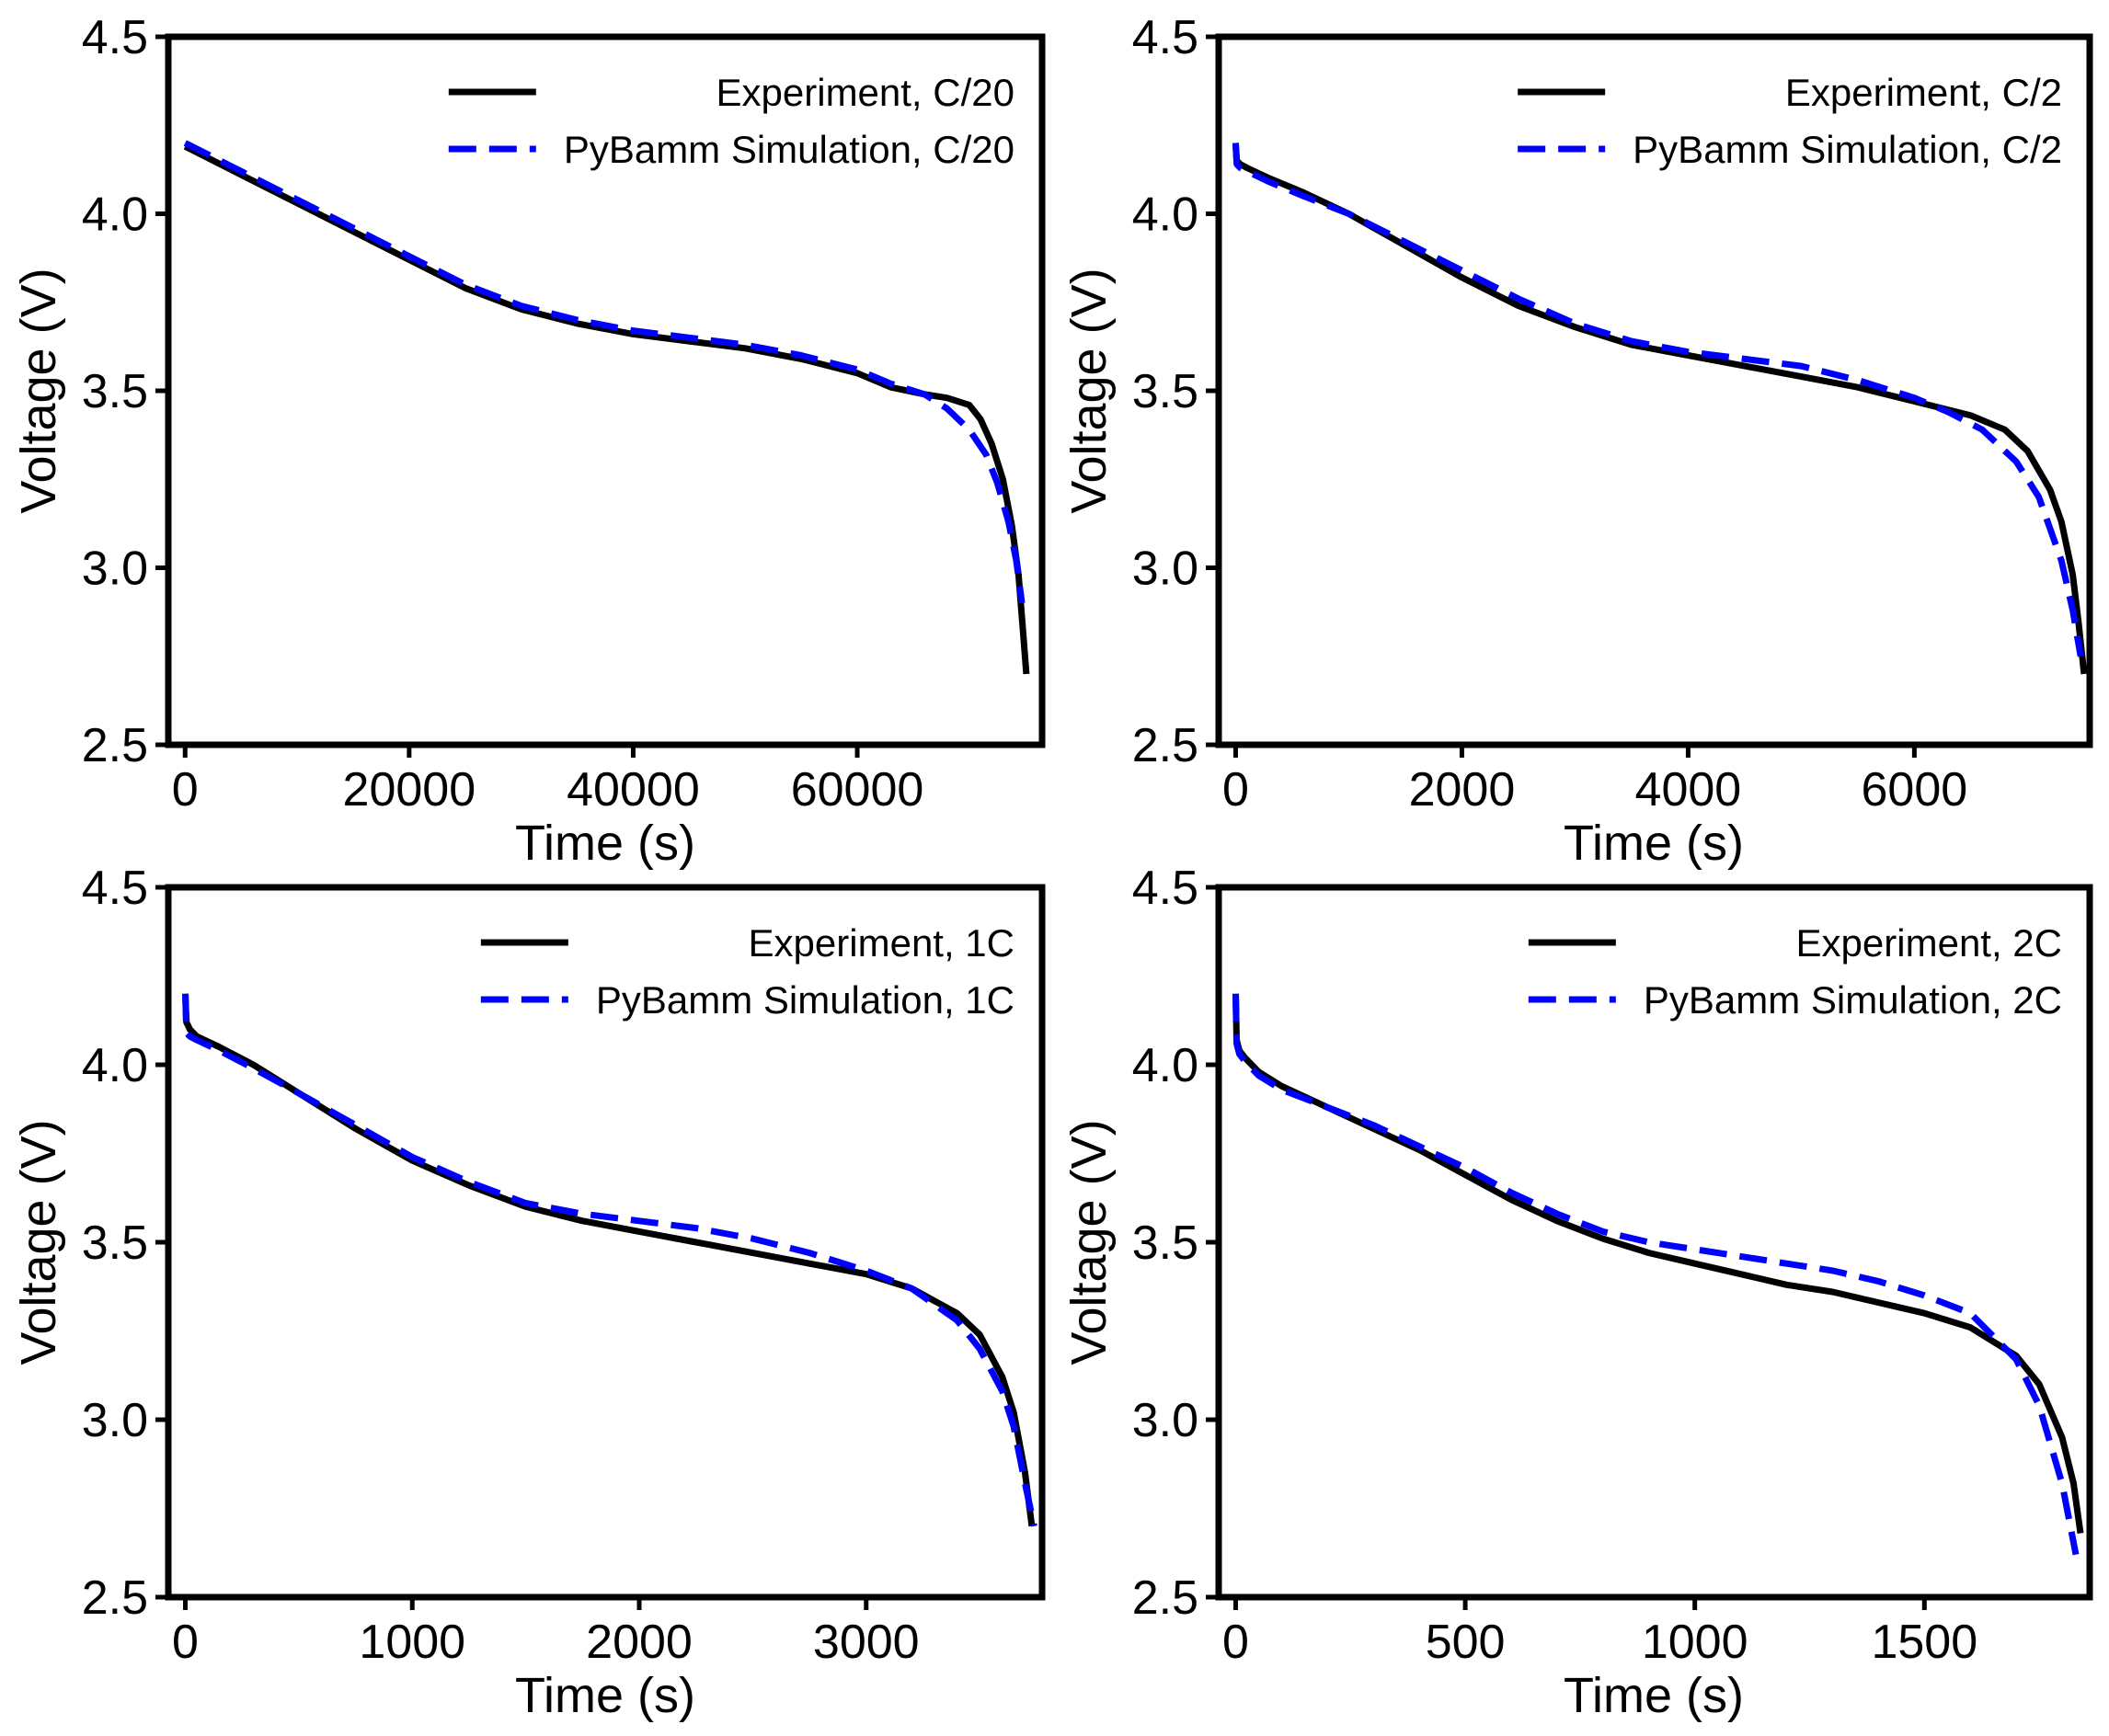 The image size is (2109, 1736). I want to click on panel-1c-xtick-label: 2000, so click(639, 1642).